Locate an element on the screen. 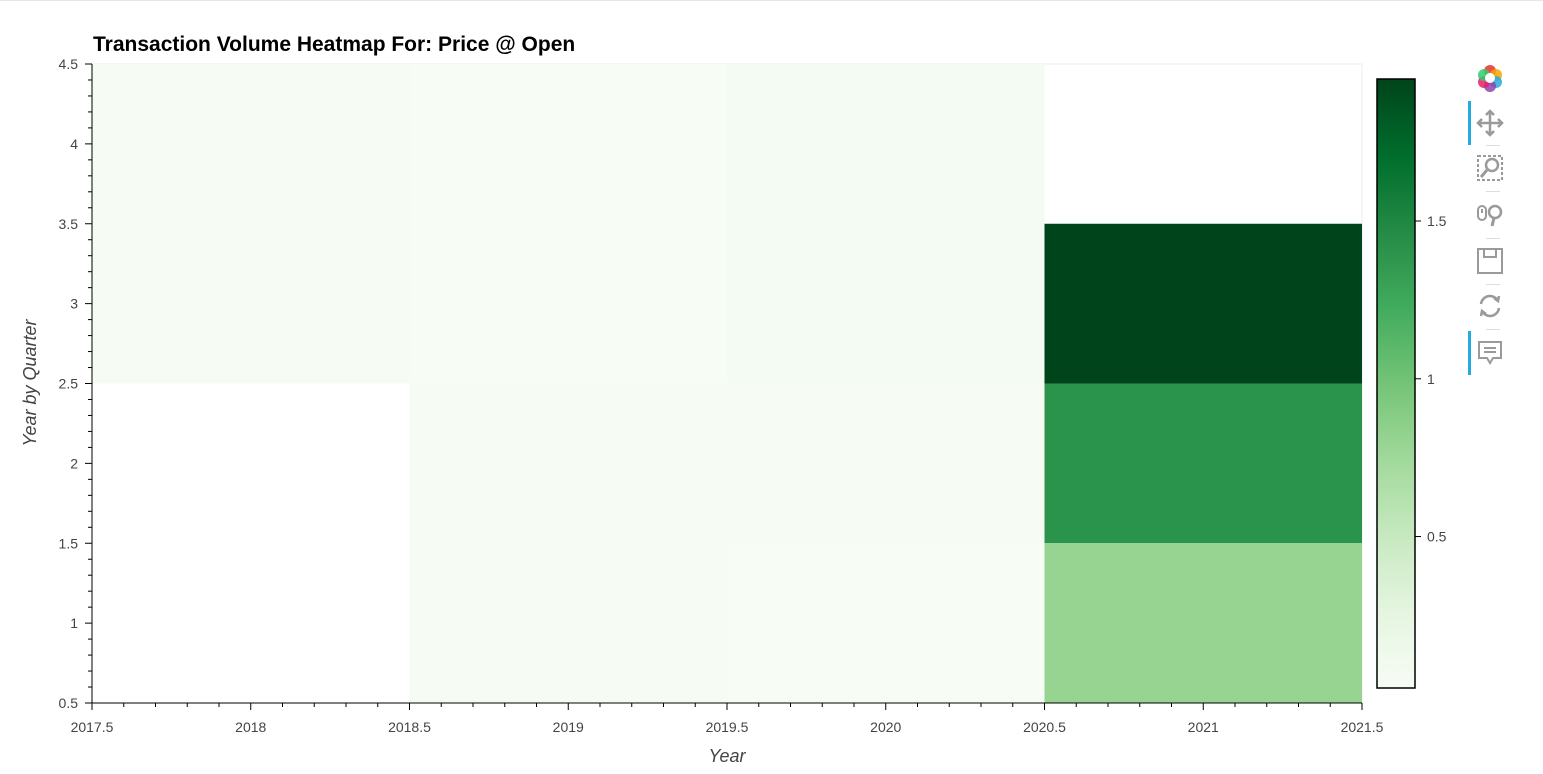 This screenshot has height=774, width=1543. bokeh-logo-icon is located at coordinates (1490, 78).